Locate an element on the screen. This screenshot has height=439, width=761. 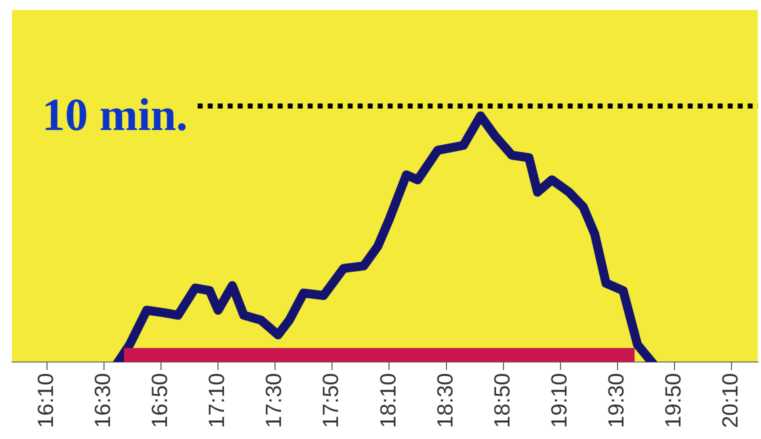
x-tick-label: 19:30 is located at coordinates (616, 400).